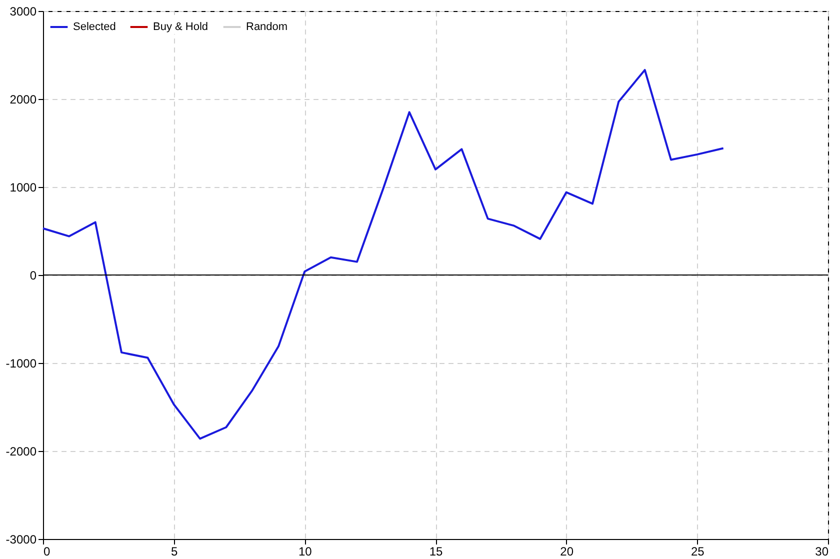 The image size is (840, 559). Describe the element at coordinates (174, 551) in the screenshot. I see `x-tick-label: 5` at that location.